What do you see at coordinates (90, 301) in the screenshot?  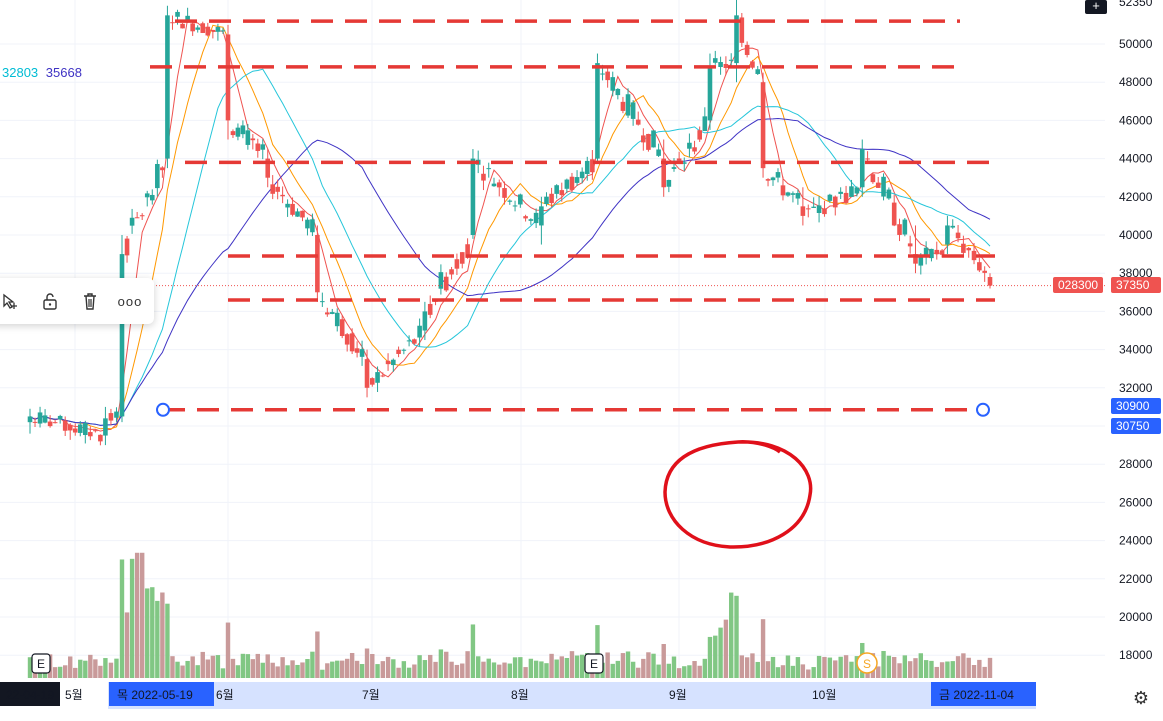 I see `trash-icon` at bounding box center [90, 301].